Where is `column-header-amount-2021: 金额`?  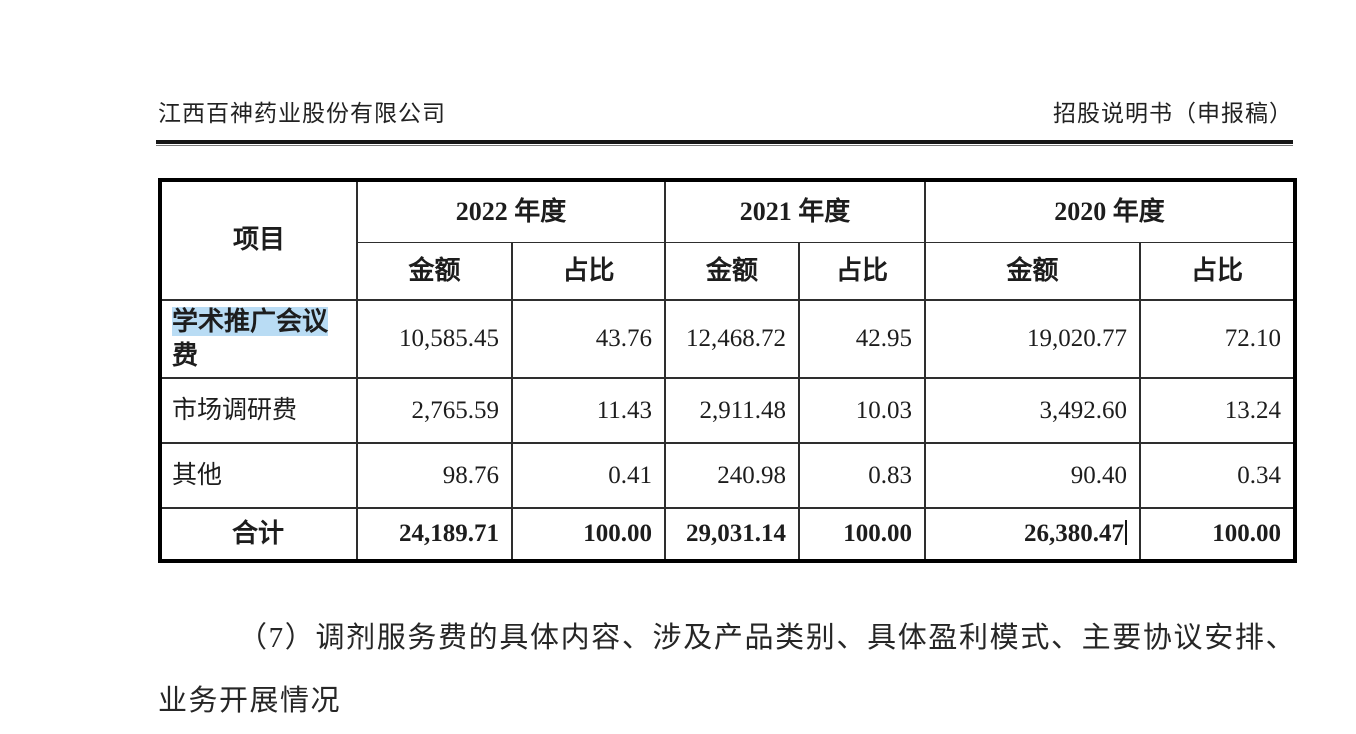
column-header-amount-2021: 金额 is located at coordinates (732, 271).